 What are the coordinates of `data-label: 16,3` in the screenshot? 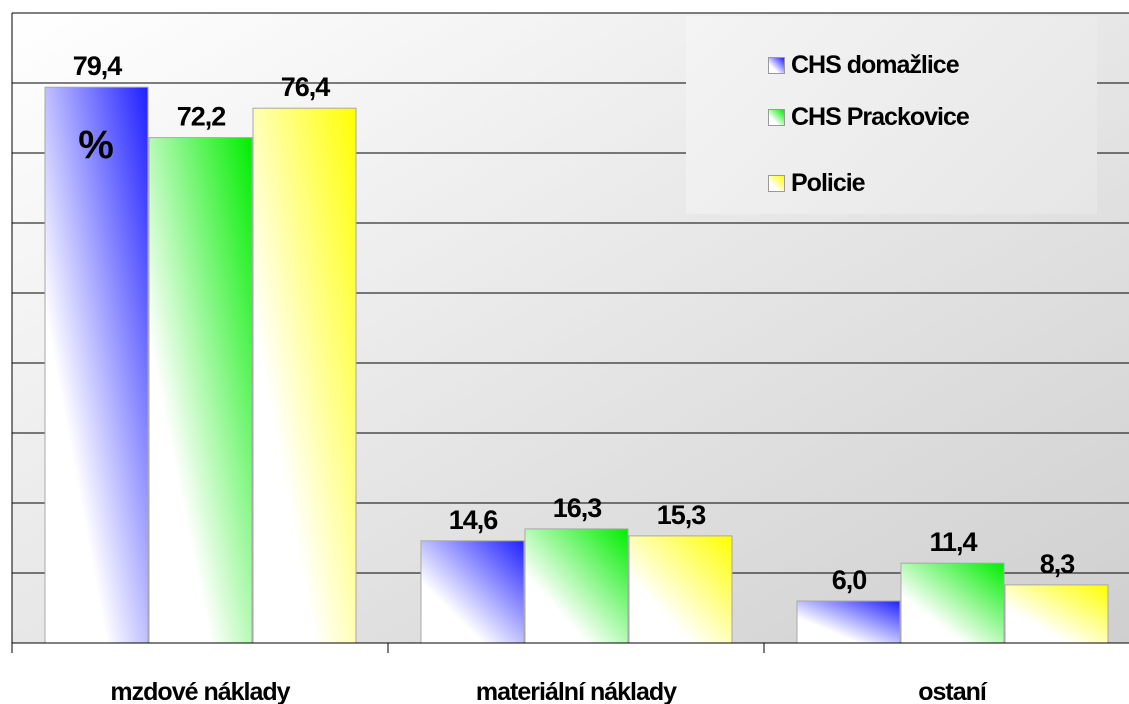 It's located at (578, 508).